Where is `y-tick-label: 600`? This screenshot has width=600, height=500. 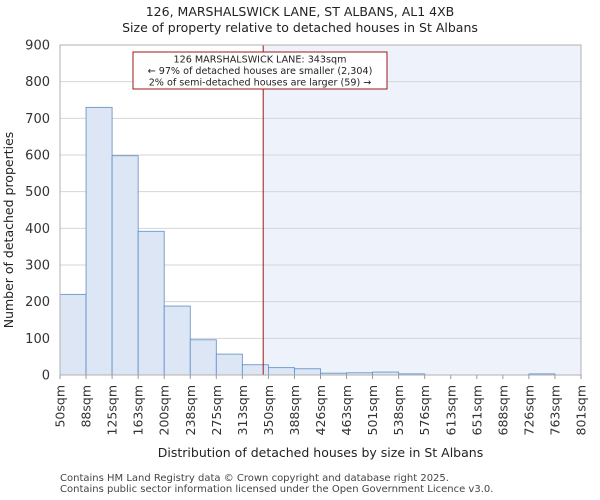 y-tick-label: 600 is located at coordinates (37, 156).